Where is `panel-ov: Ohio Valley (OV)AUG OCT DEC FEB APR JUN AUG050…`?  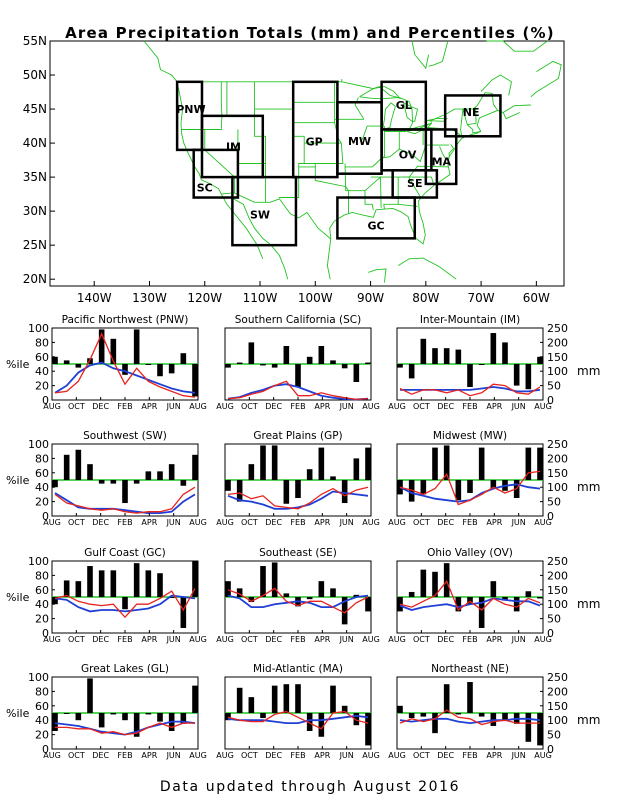 panel-ov: Ohio Valley (OV)AUG OCT DEC FEB APR JUN AUG050… is located at coordinates (494, 595).